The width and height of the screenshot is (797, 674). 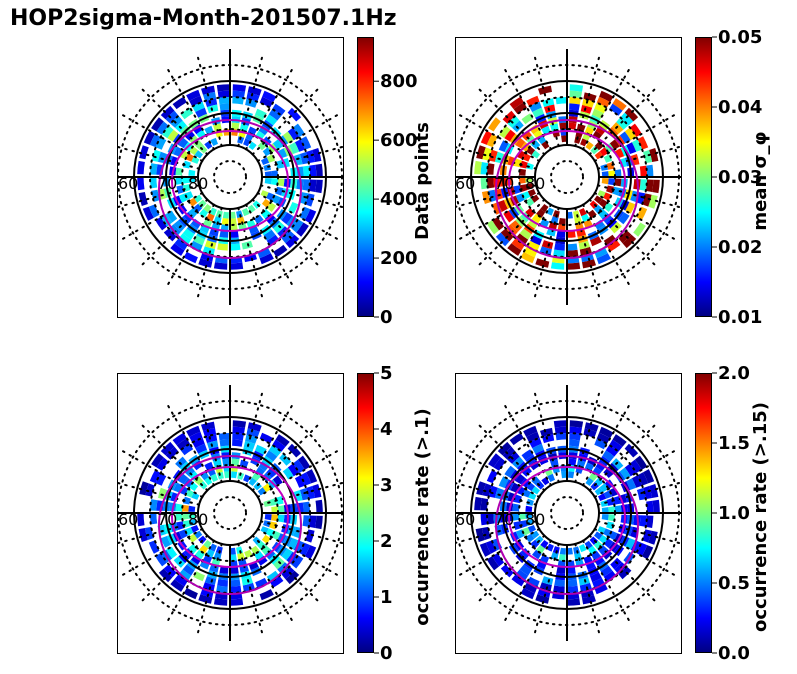 I want to click on colorbar-tick-label: 800, so click(x=399, y=81).